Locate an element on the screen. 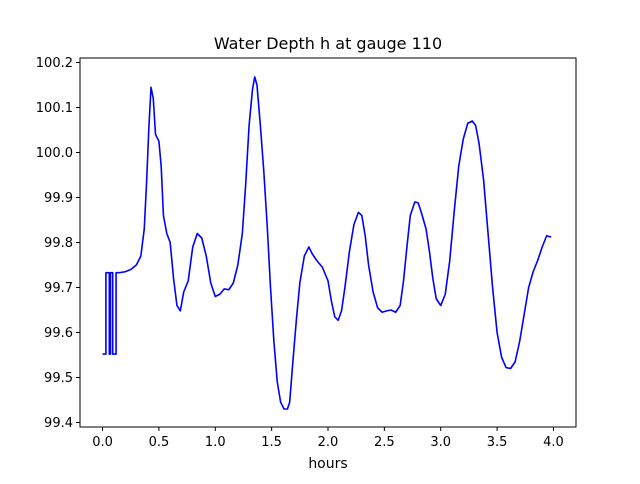  x-tick-label: 2.0 is located at coordinates (328, 442).